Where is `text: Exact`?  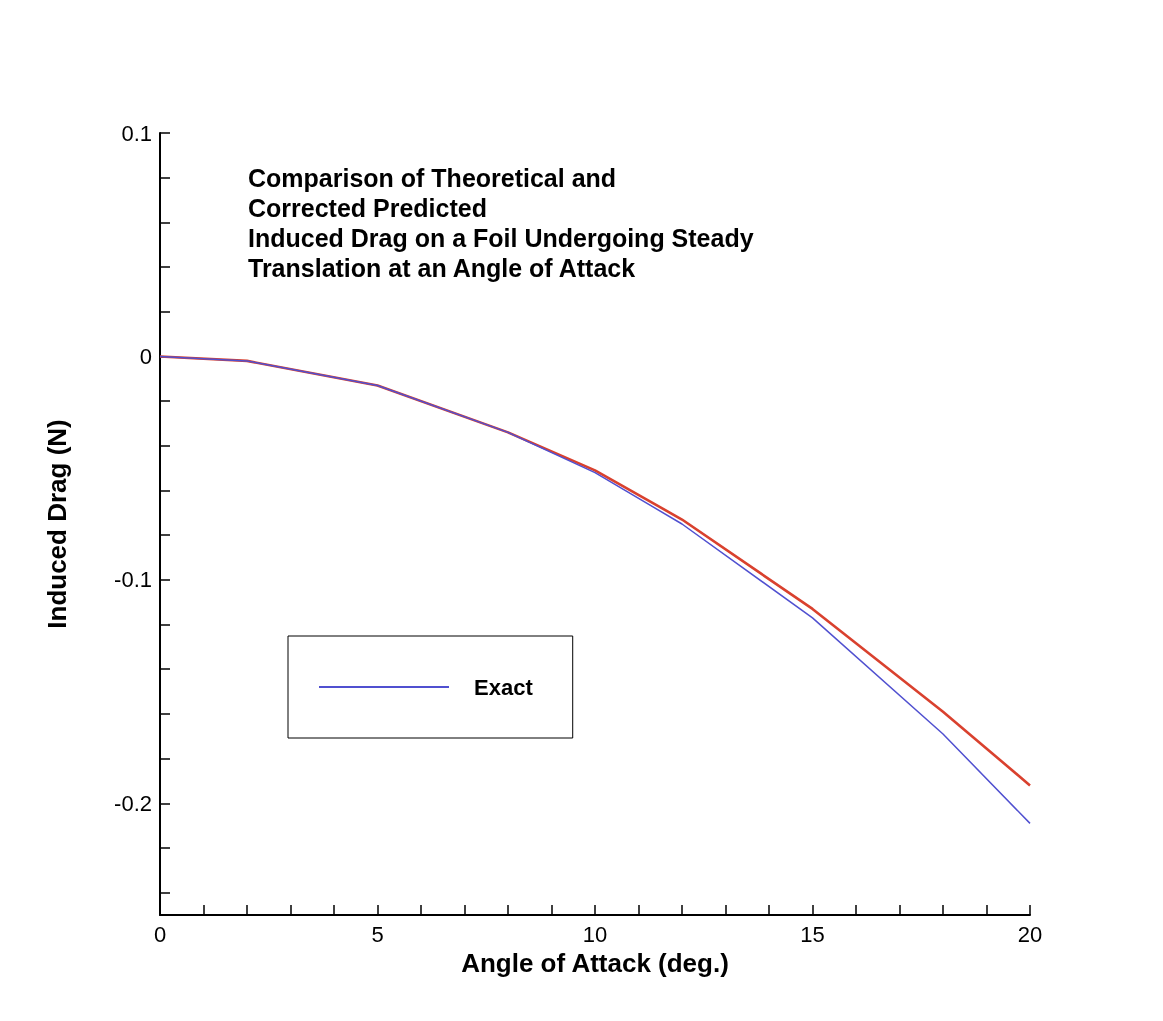
text: Exact is located at coordinates (504, 687).